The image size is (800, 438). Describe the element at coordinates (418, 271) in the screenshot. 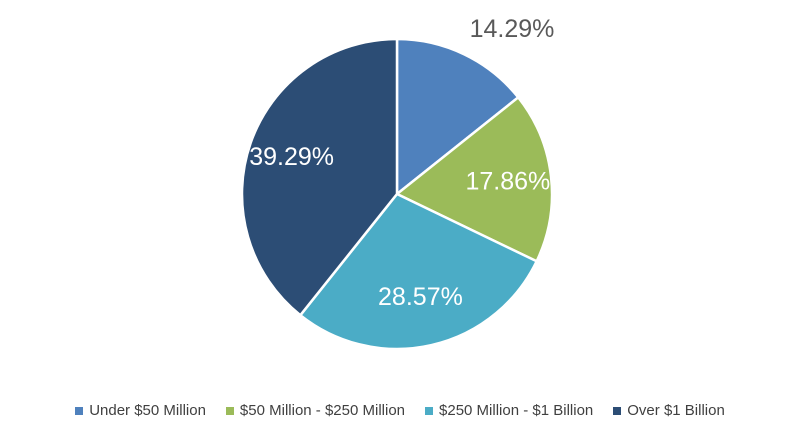

I see `slice-250m-1b` at that location.